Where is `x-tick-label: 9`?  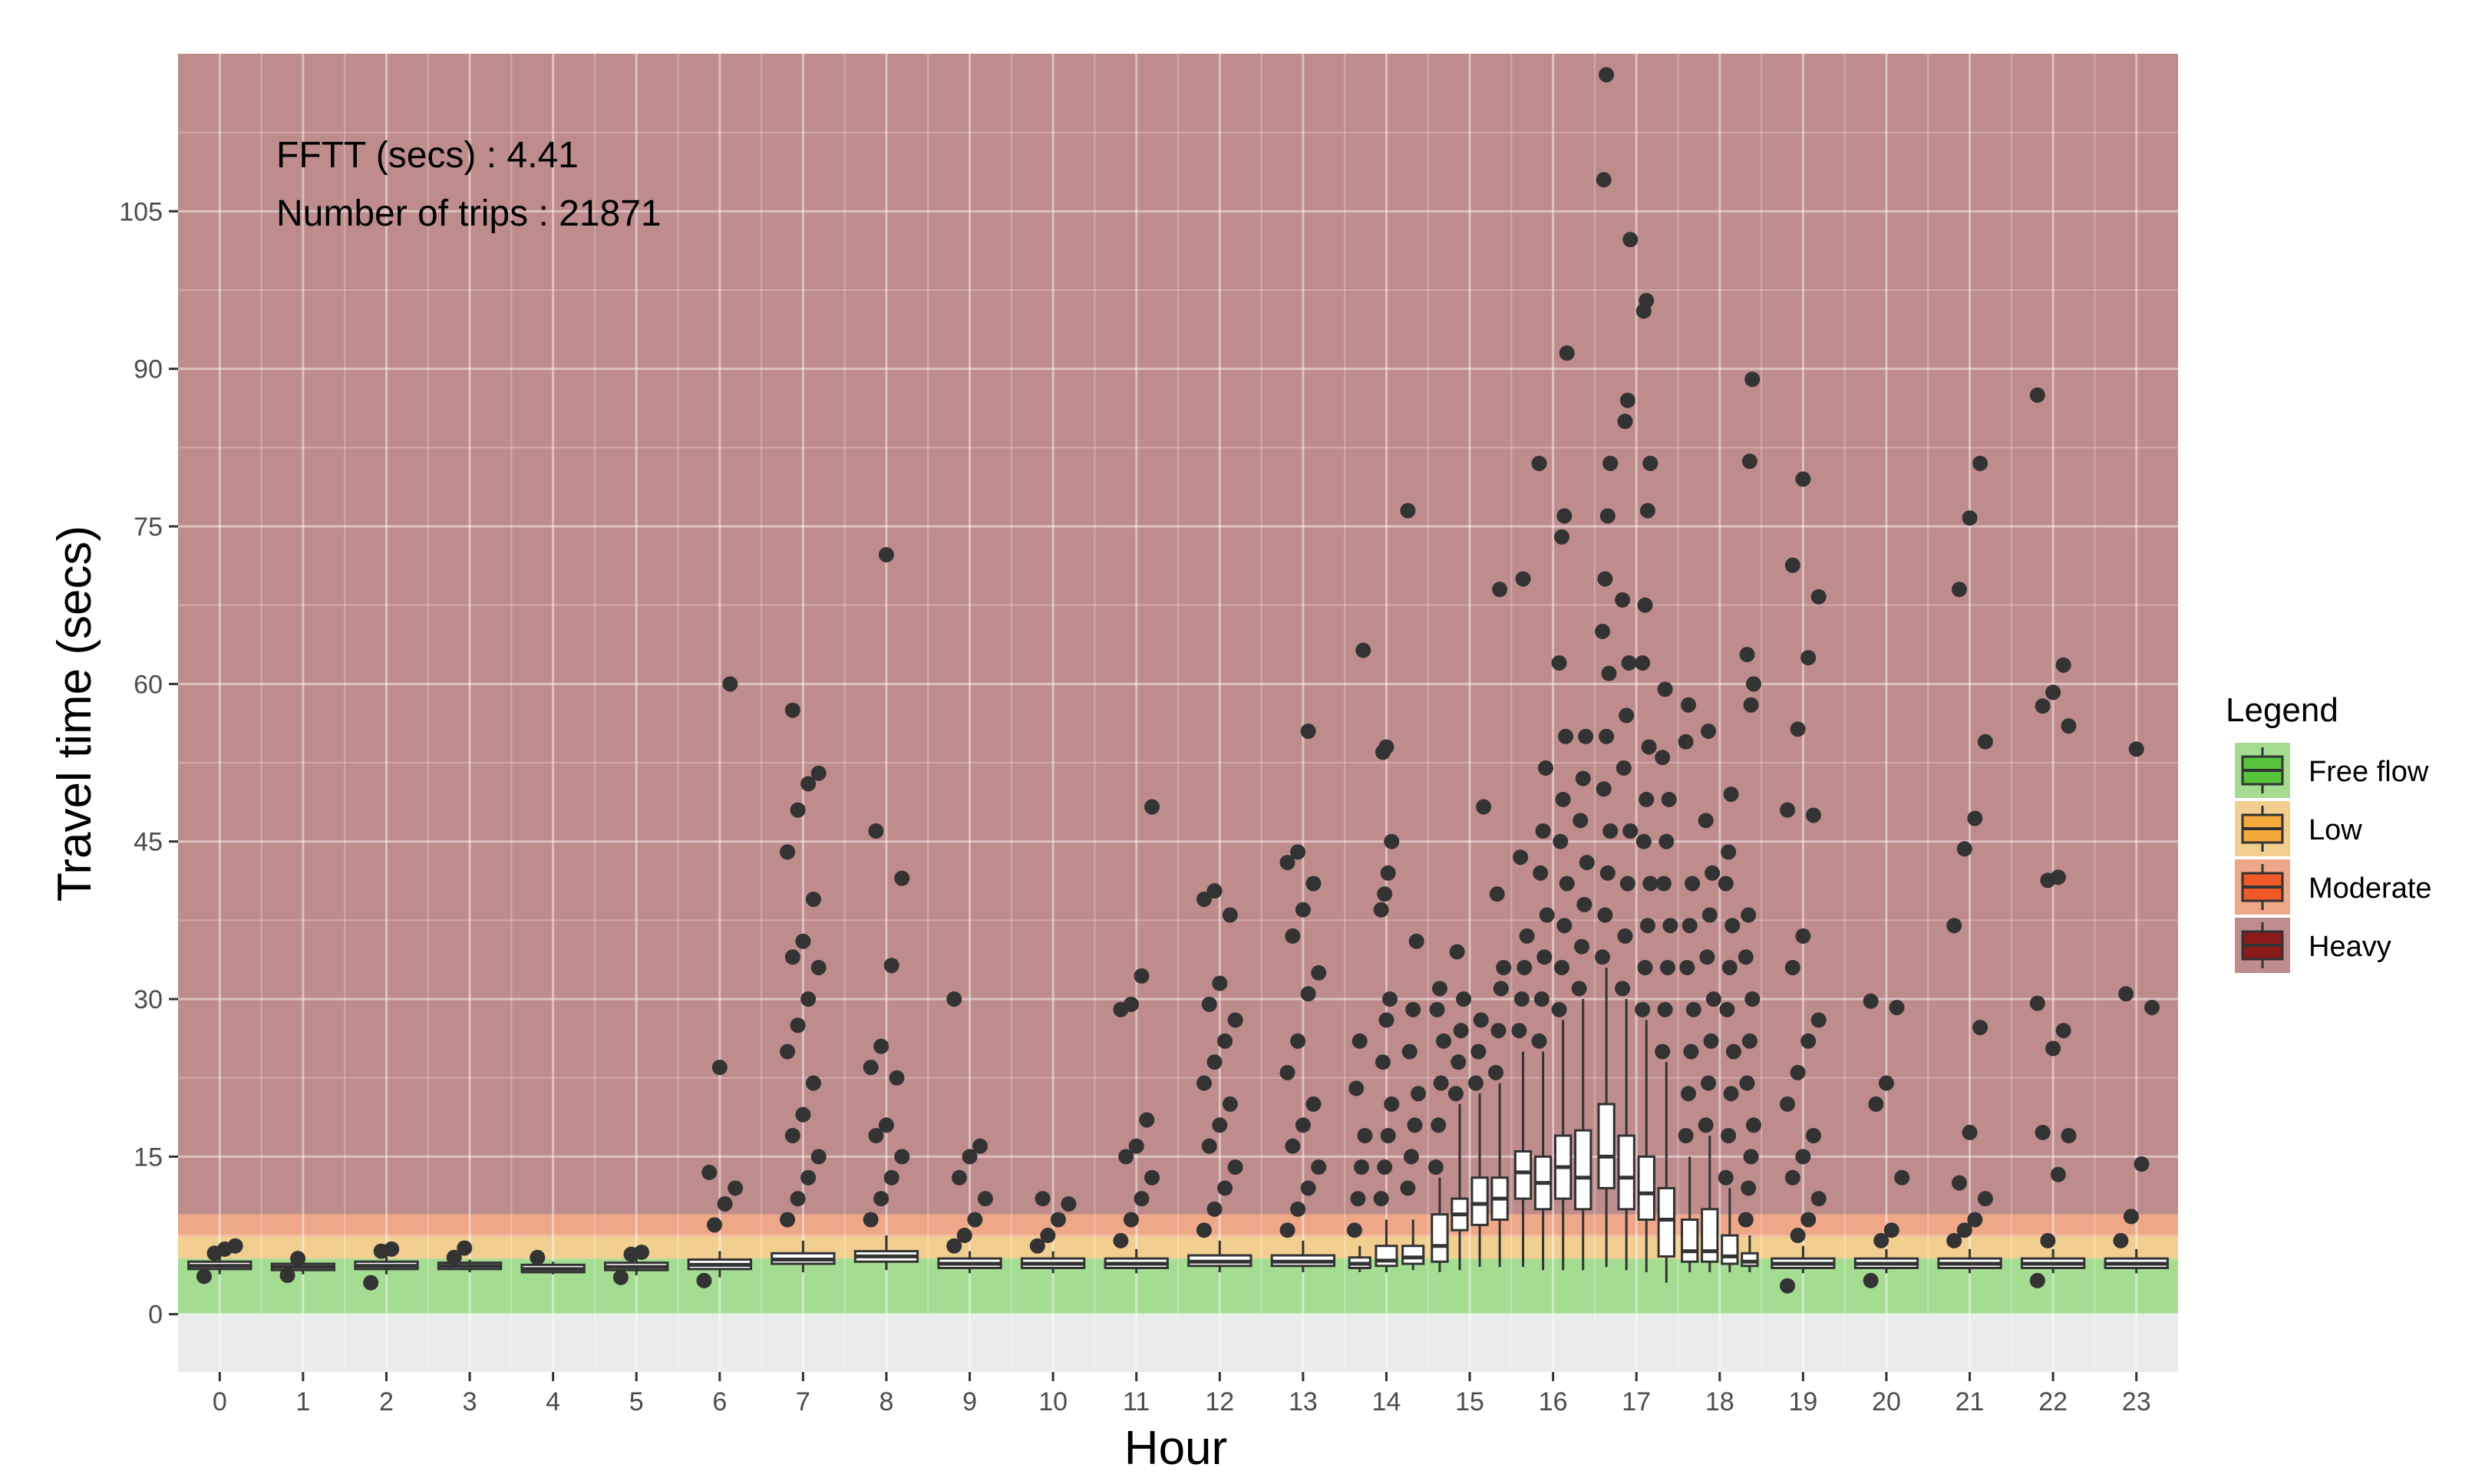
x-tick-label: 9 is located at coordinates (969, 1401).